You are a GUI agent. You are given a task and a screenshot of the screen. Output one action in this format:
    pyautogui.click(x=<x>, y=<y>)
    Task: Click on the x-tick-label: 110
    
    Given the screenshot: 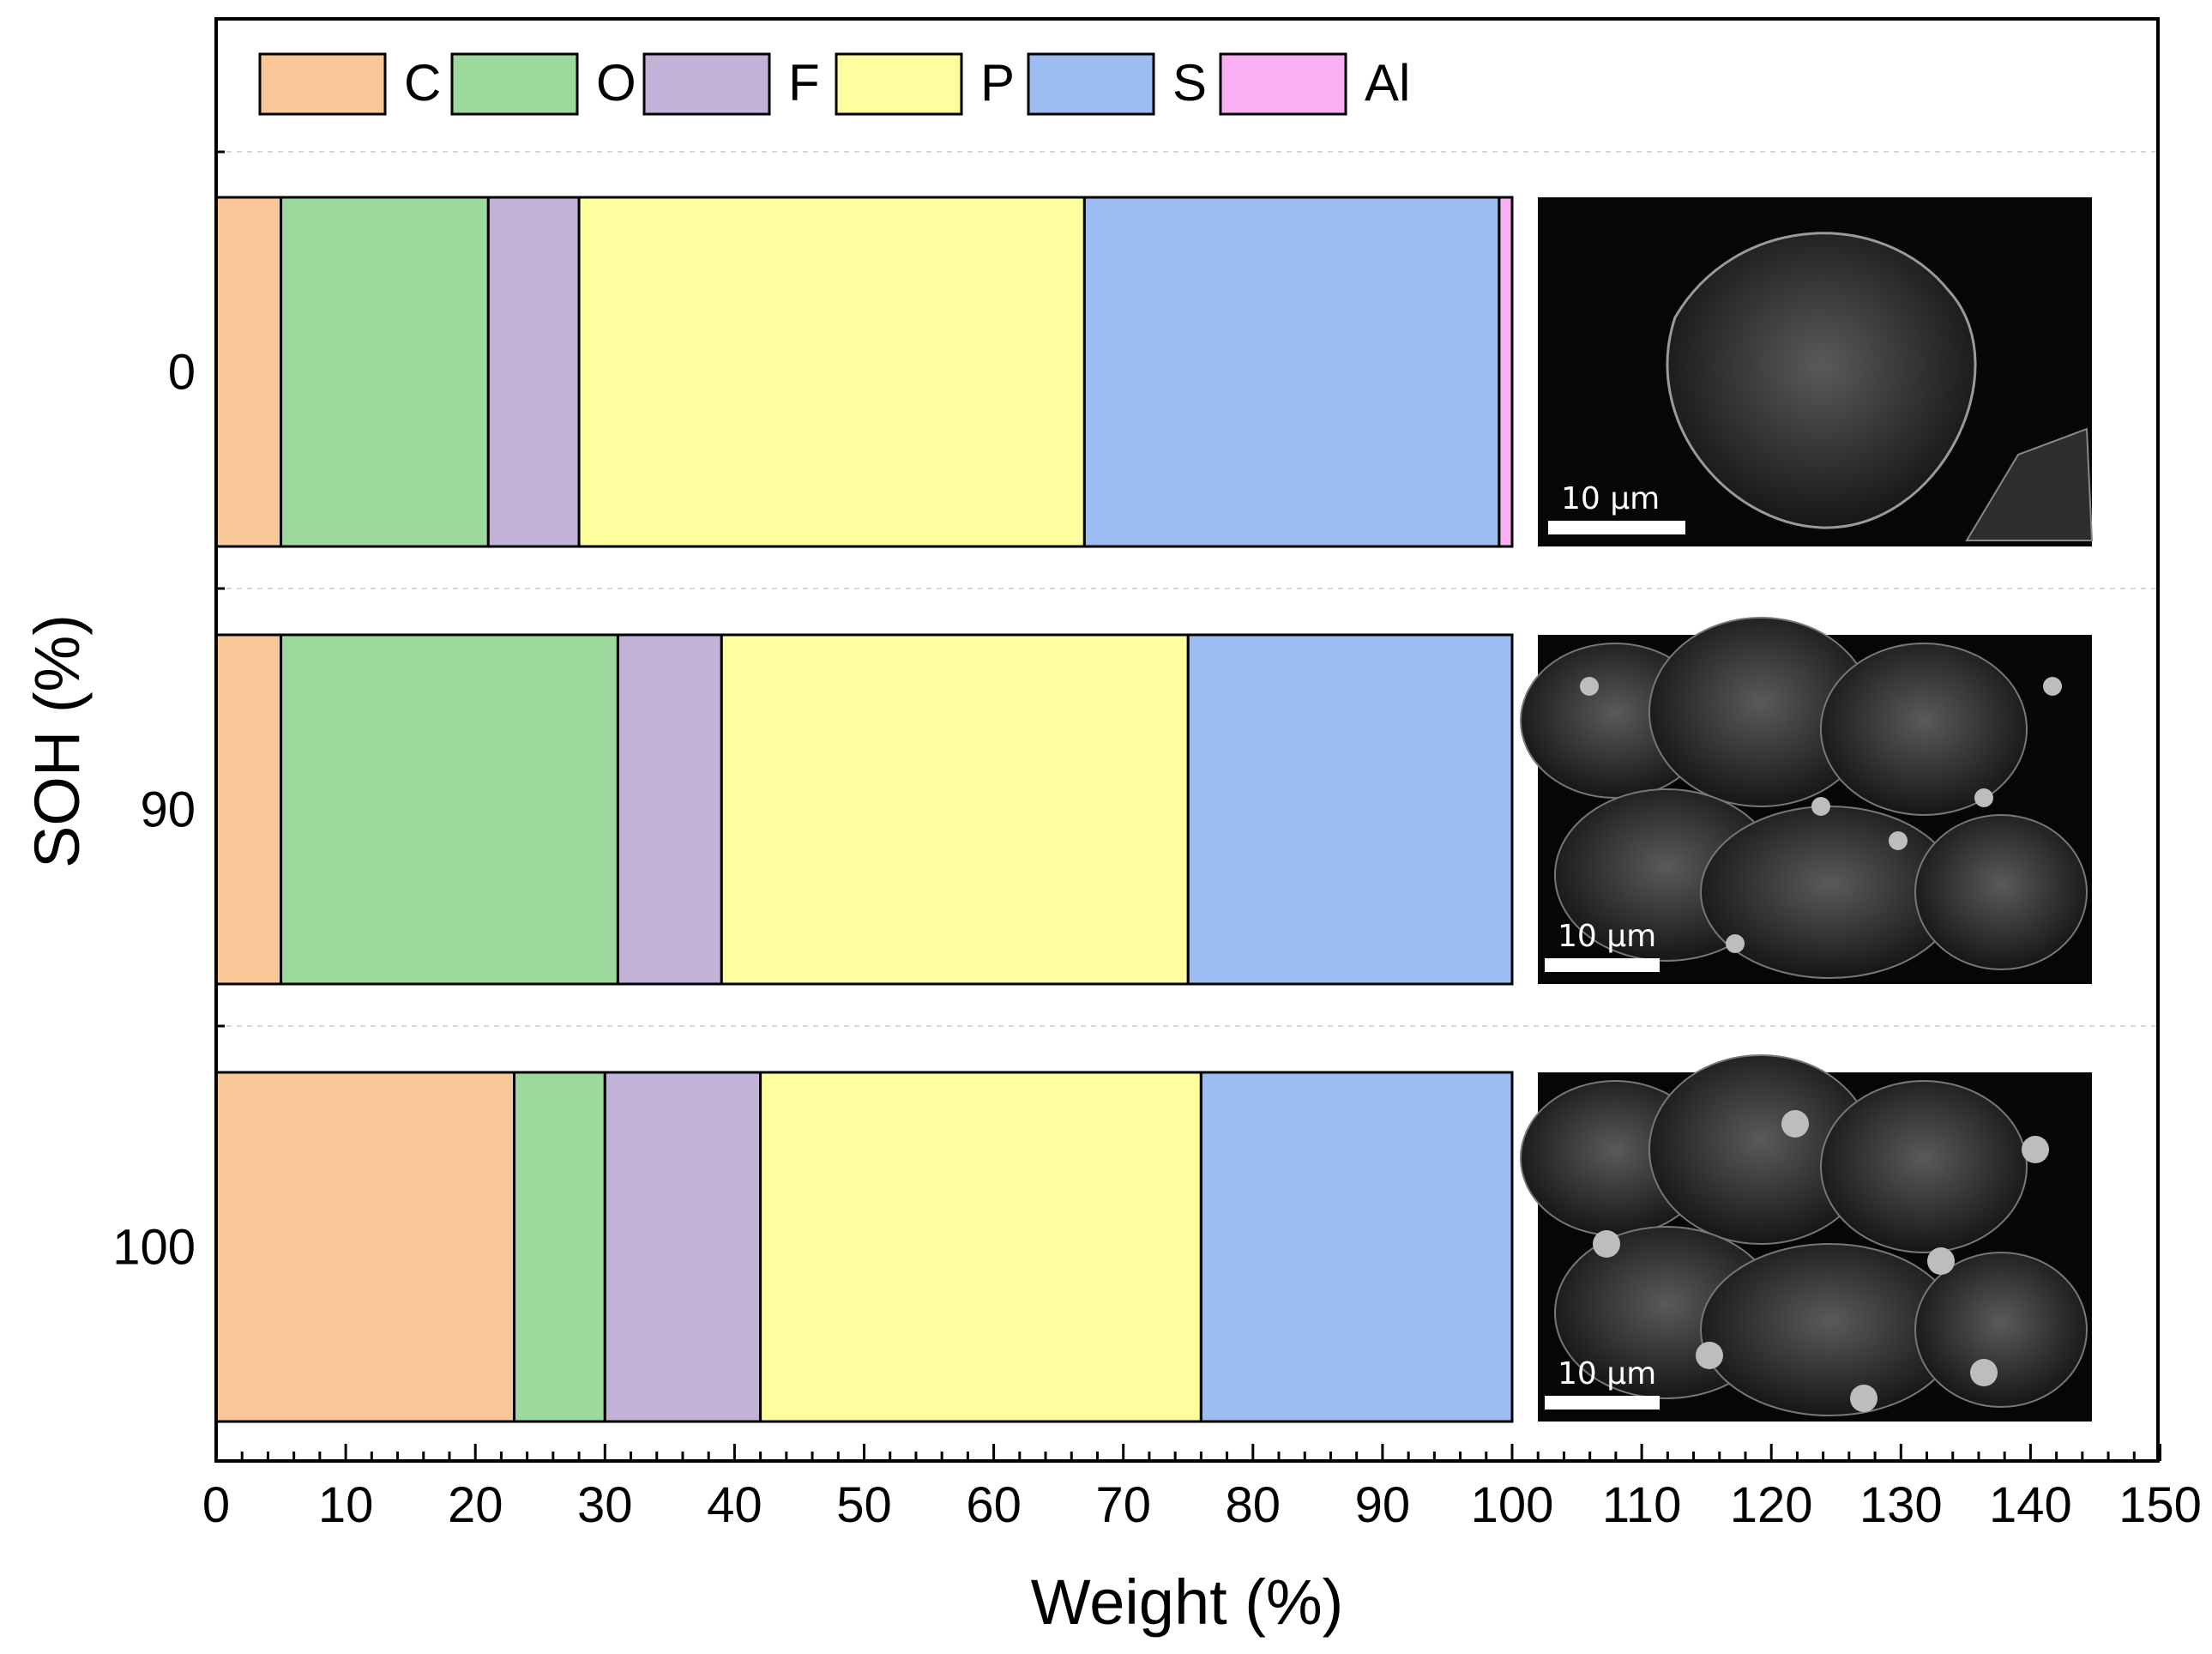 What is the action you would take?
    pyautogui.click(x=1641, y=1505)
    